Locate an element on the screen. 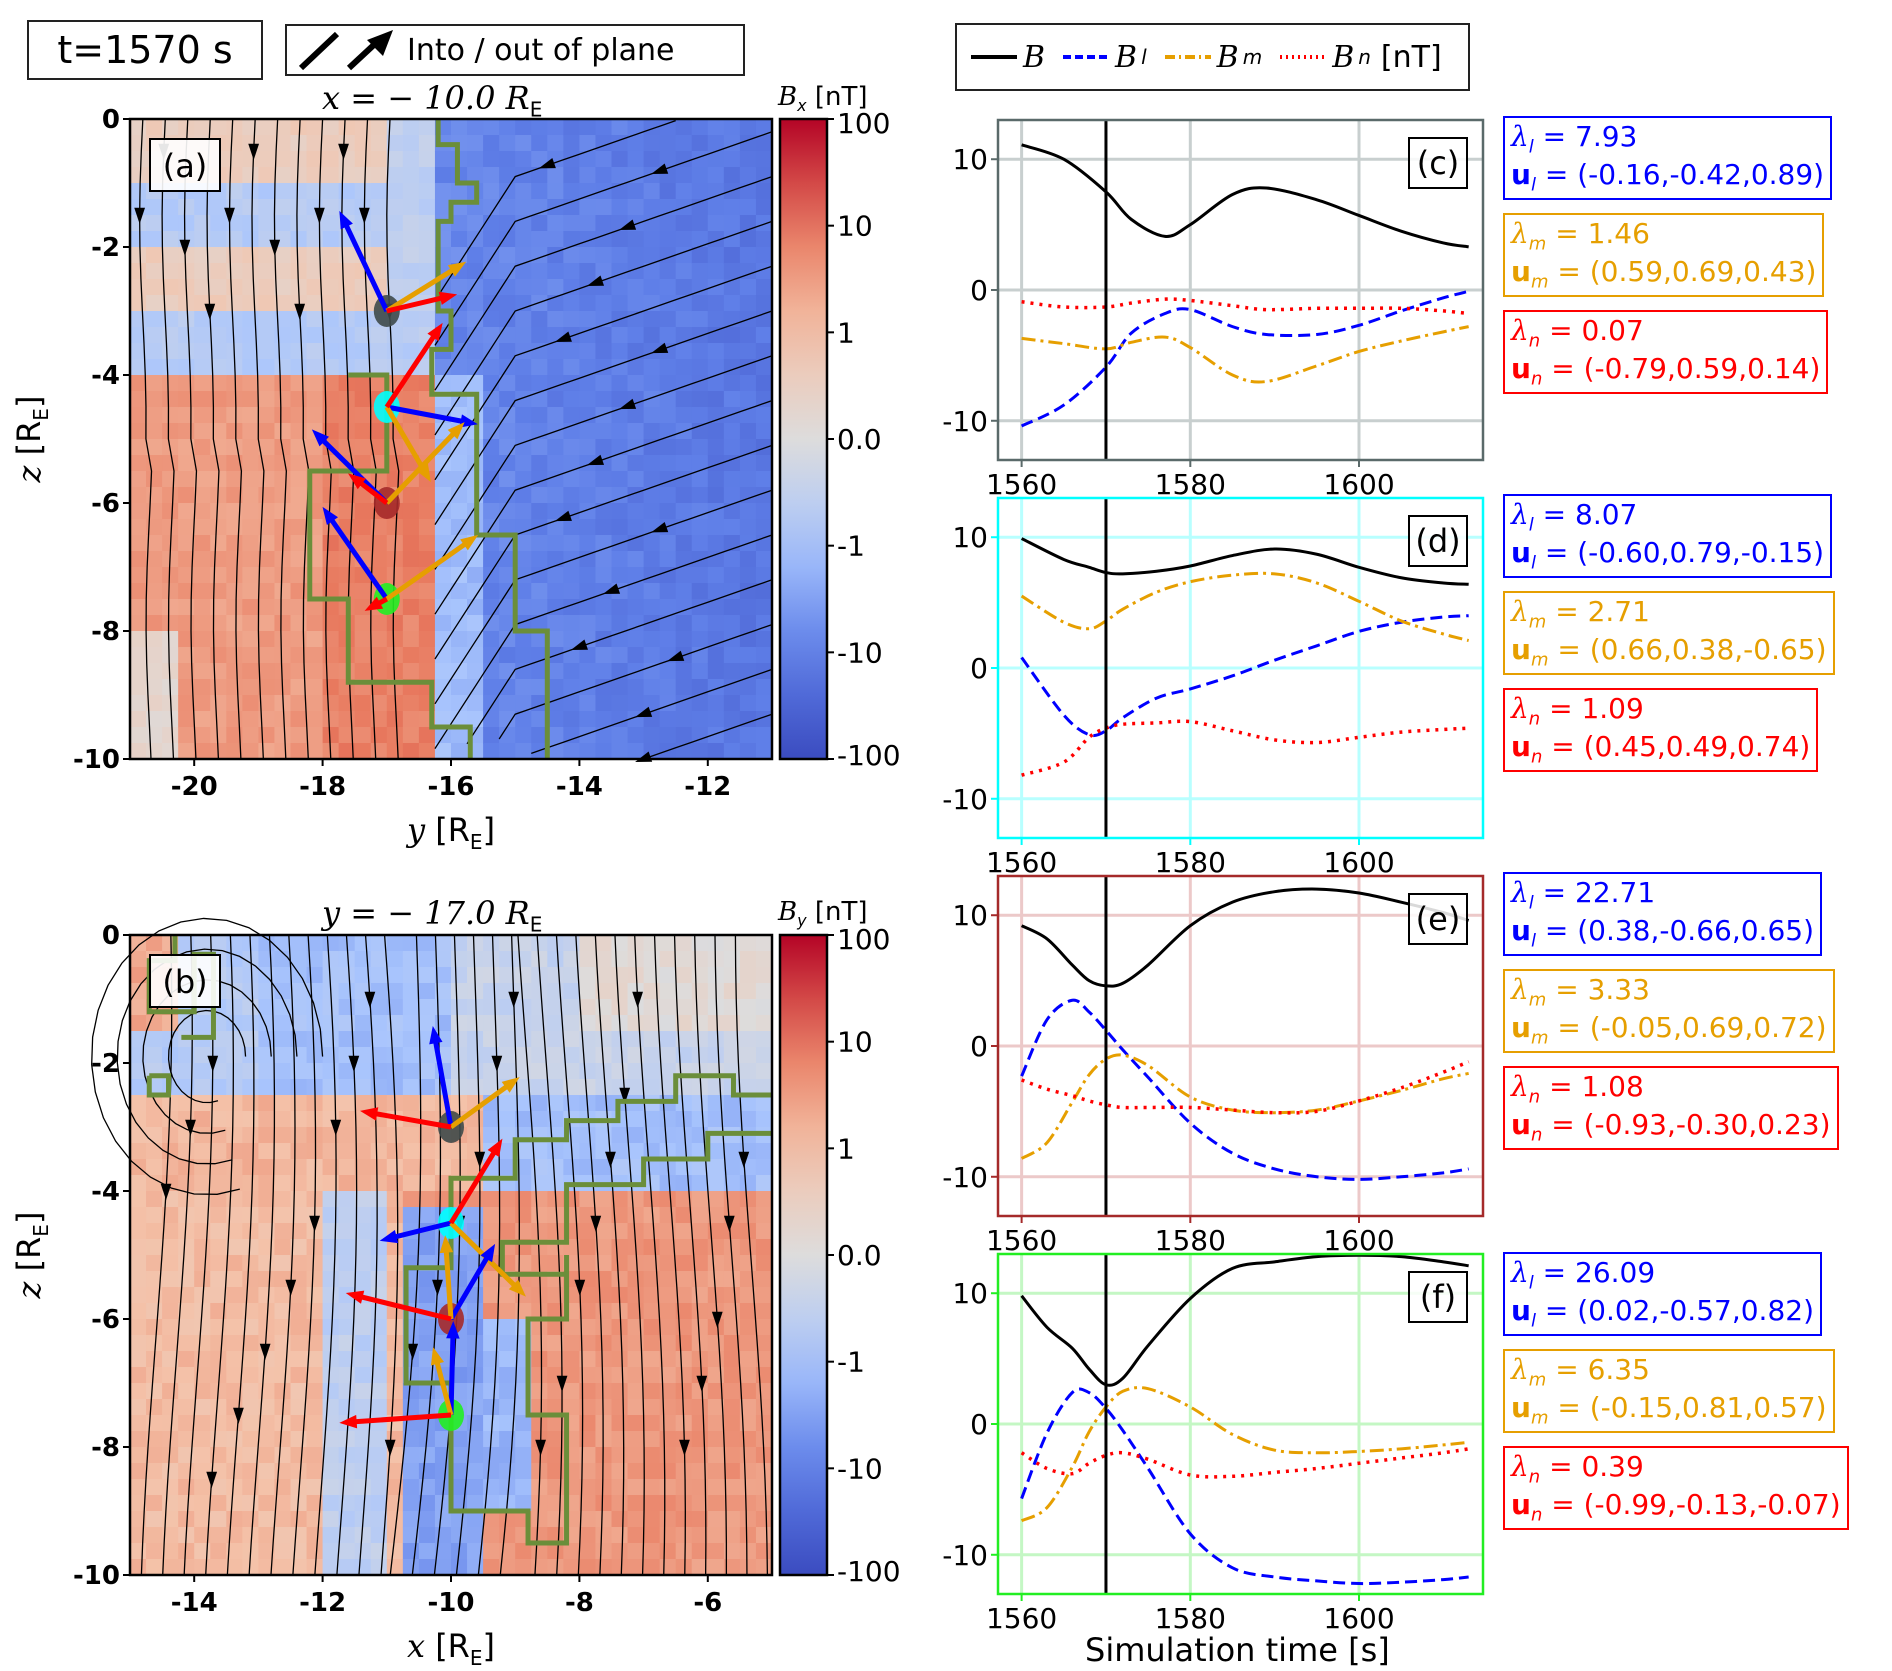 The height and width of the screenshot is (1671, 1892). x-tick-label: -6 is located at coordinates (707, 1603).